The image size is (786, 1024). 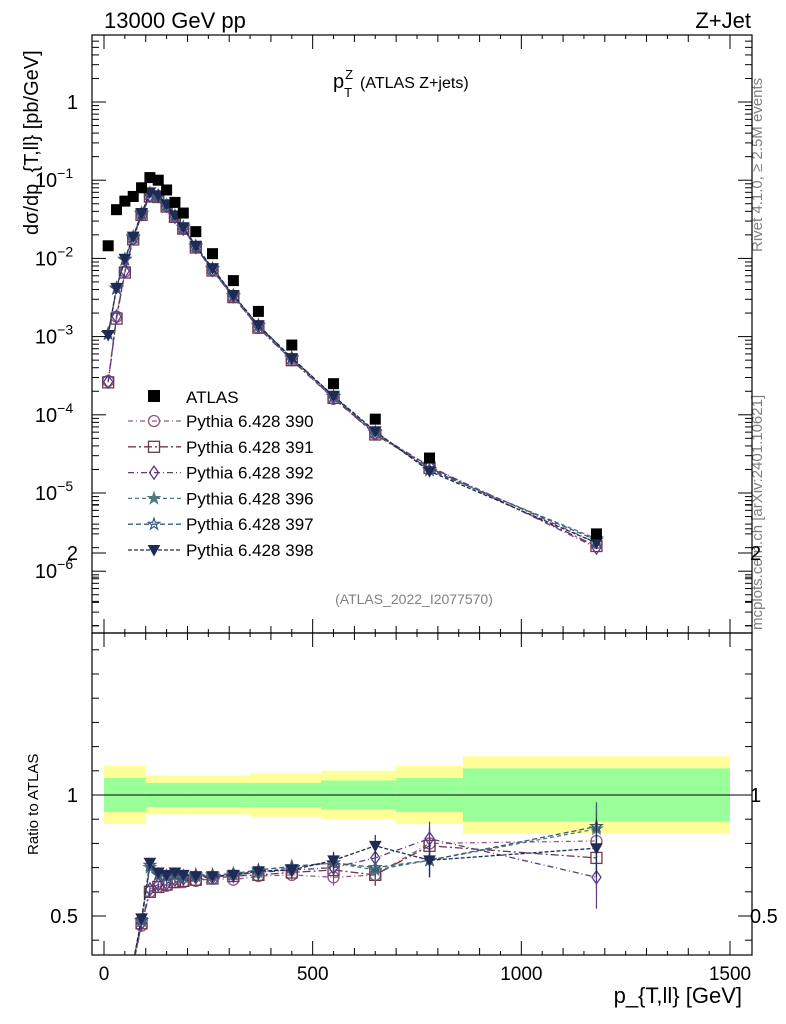 What do you see at coordinates (54, 569) in the screenshot?
I see `y-tick-label: 10⁻⁶` at bounding box center [54, 569].